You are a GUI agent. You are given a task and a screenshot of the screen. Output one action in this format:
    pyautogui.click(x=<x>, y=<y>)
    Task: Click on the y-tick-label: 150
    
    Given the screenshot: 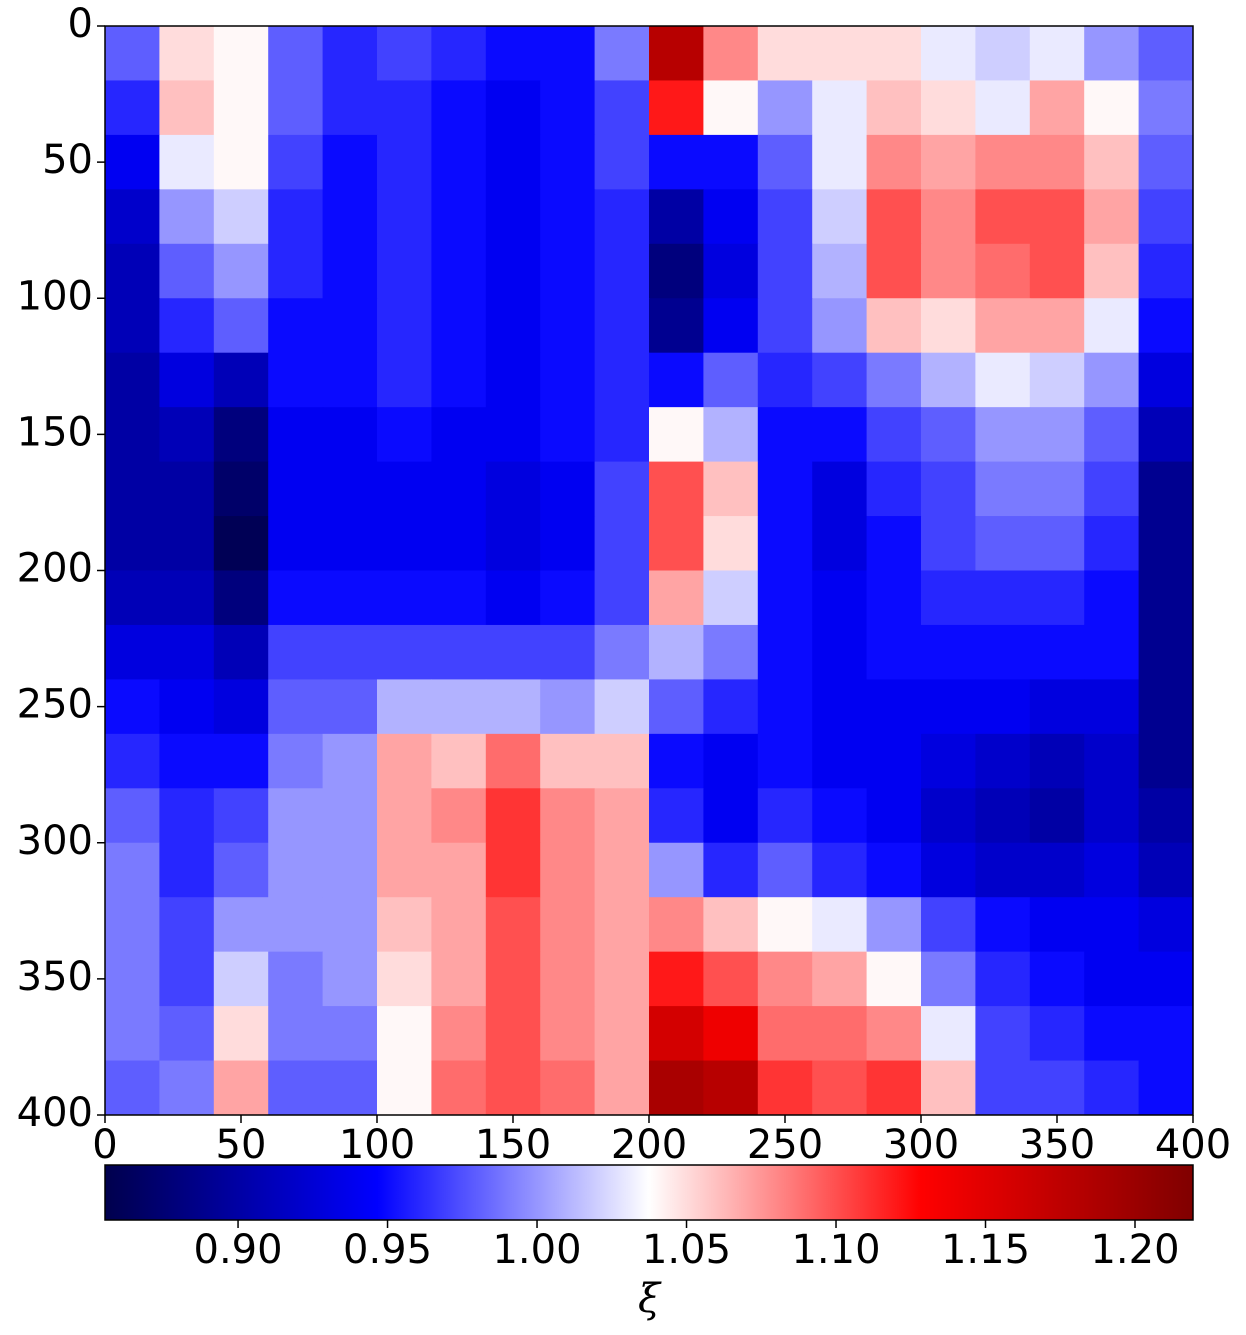 What is the action you would take?
    pyautogui.click(x=55, y=432)
    